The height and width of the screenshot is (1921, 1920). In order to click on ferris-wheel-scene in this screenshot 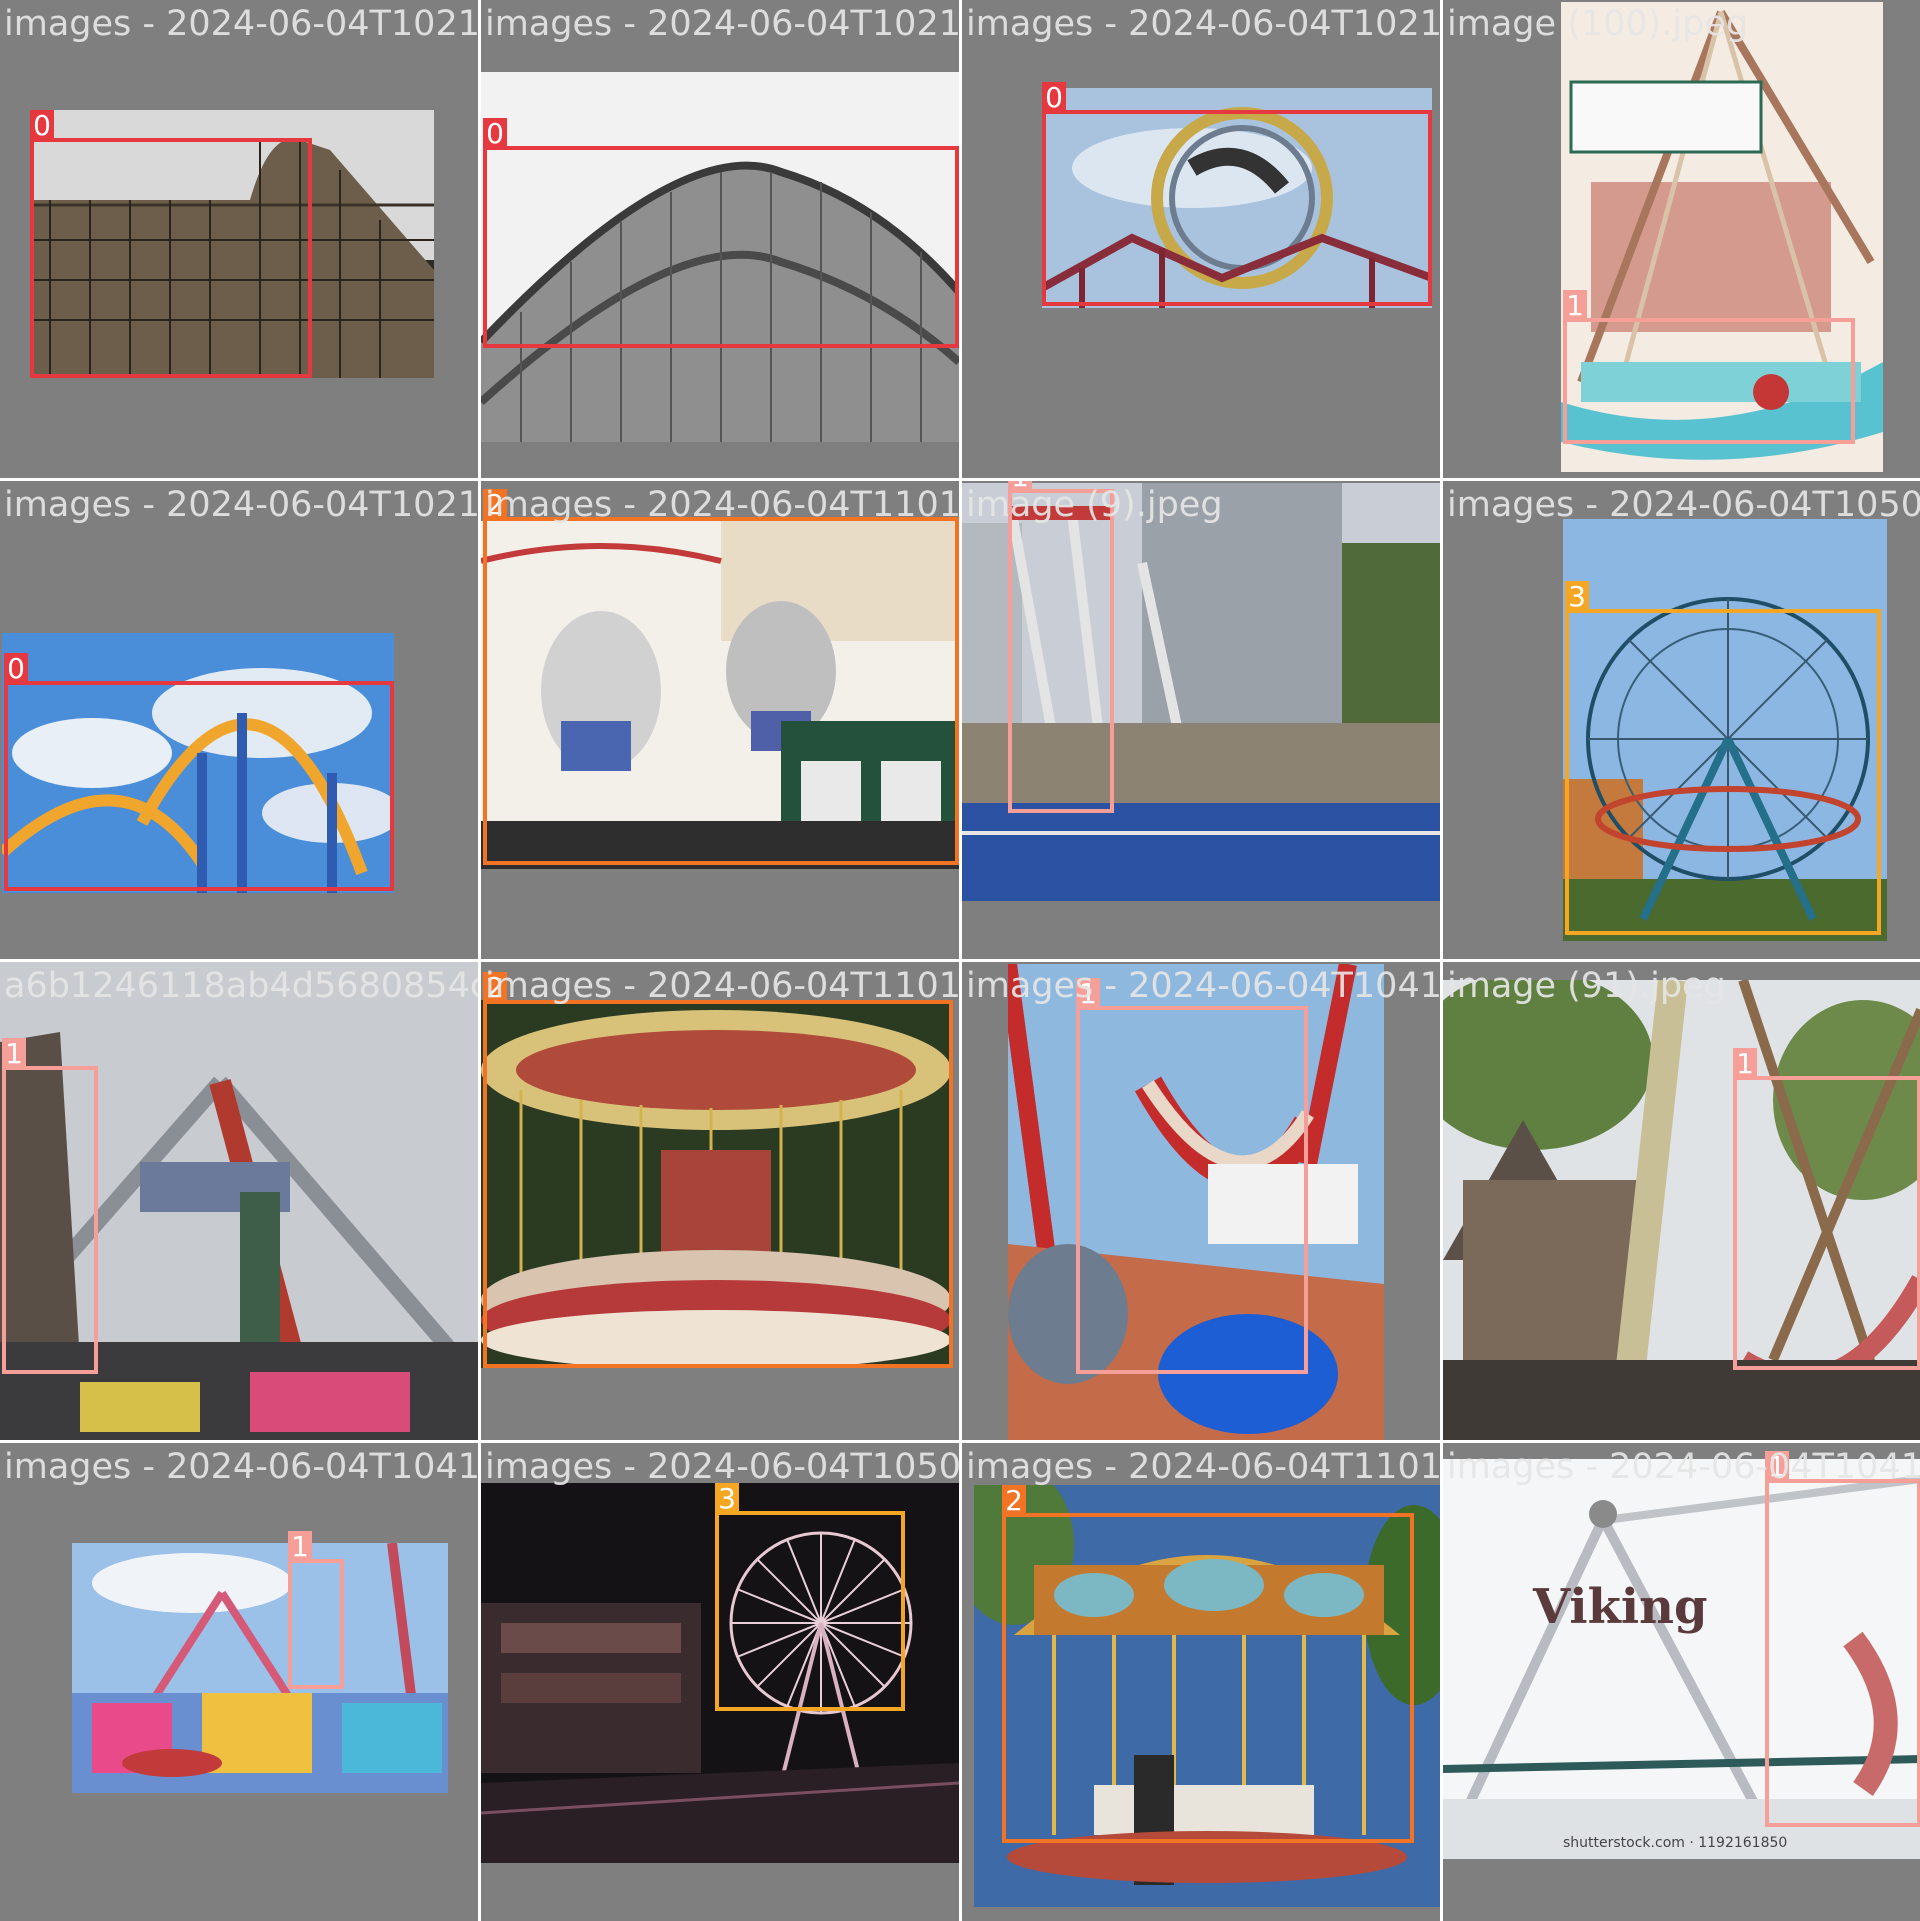, I will do `click(1725, 730)`.